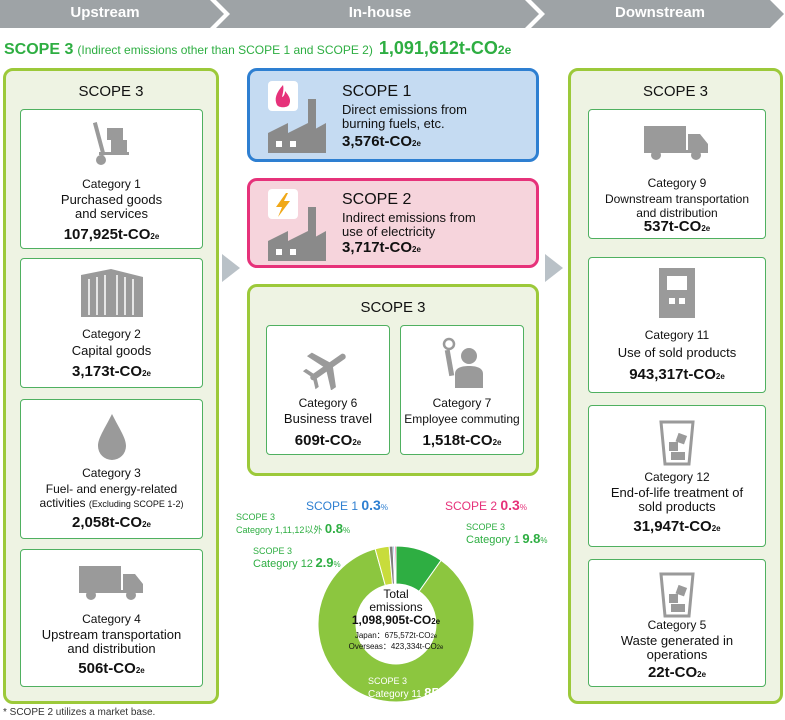  Describe the element at coordinates (660, 12) in the screenshot. I see `stage-downstream: Downstream` at that location.